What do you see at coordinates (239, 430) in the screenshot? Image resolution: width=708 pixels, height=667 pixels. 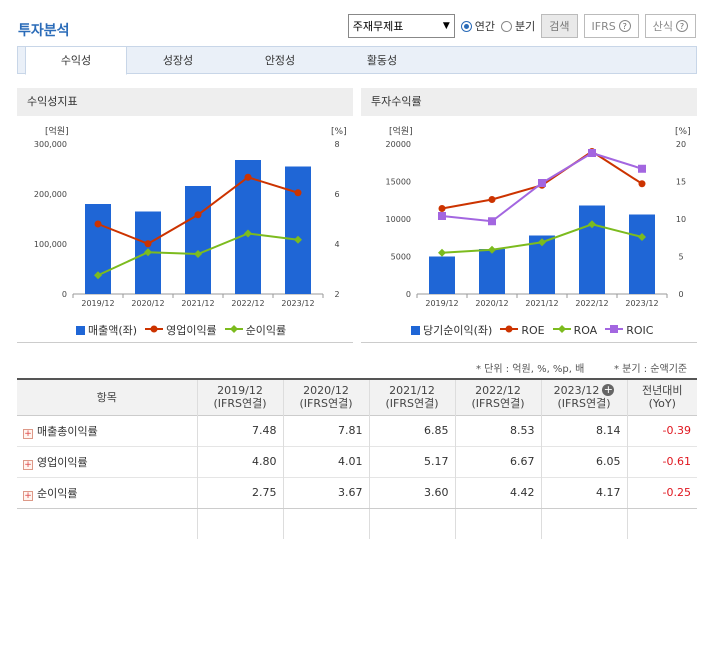 I see `table-cell: 7.48` at bounding box center [239, 430].